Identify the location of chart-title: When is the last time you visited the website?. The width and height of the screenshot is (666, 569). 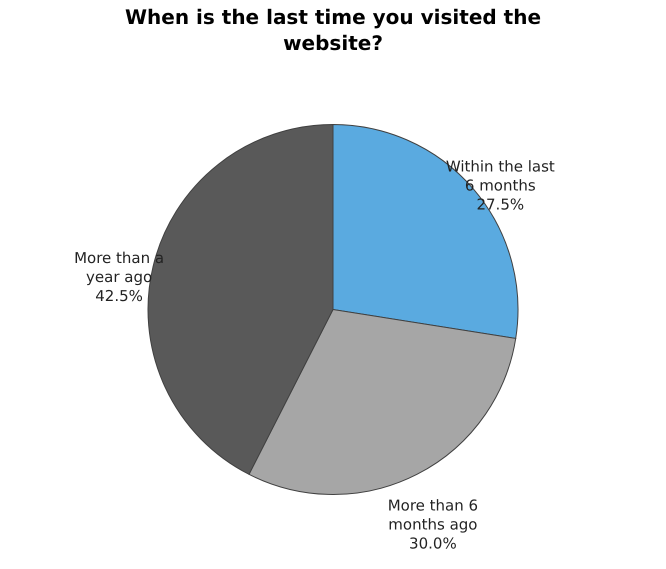
(333, 30).